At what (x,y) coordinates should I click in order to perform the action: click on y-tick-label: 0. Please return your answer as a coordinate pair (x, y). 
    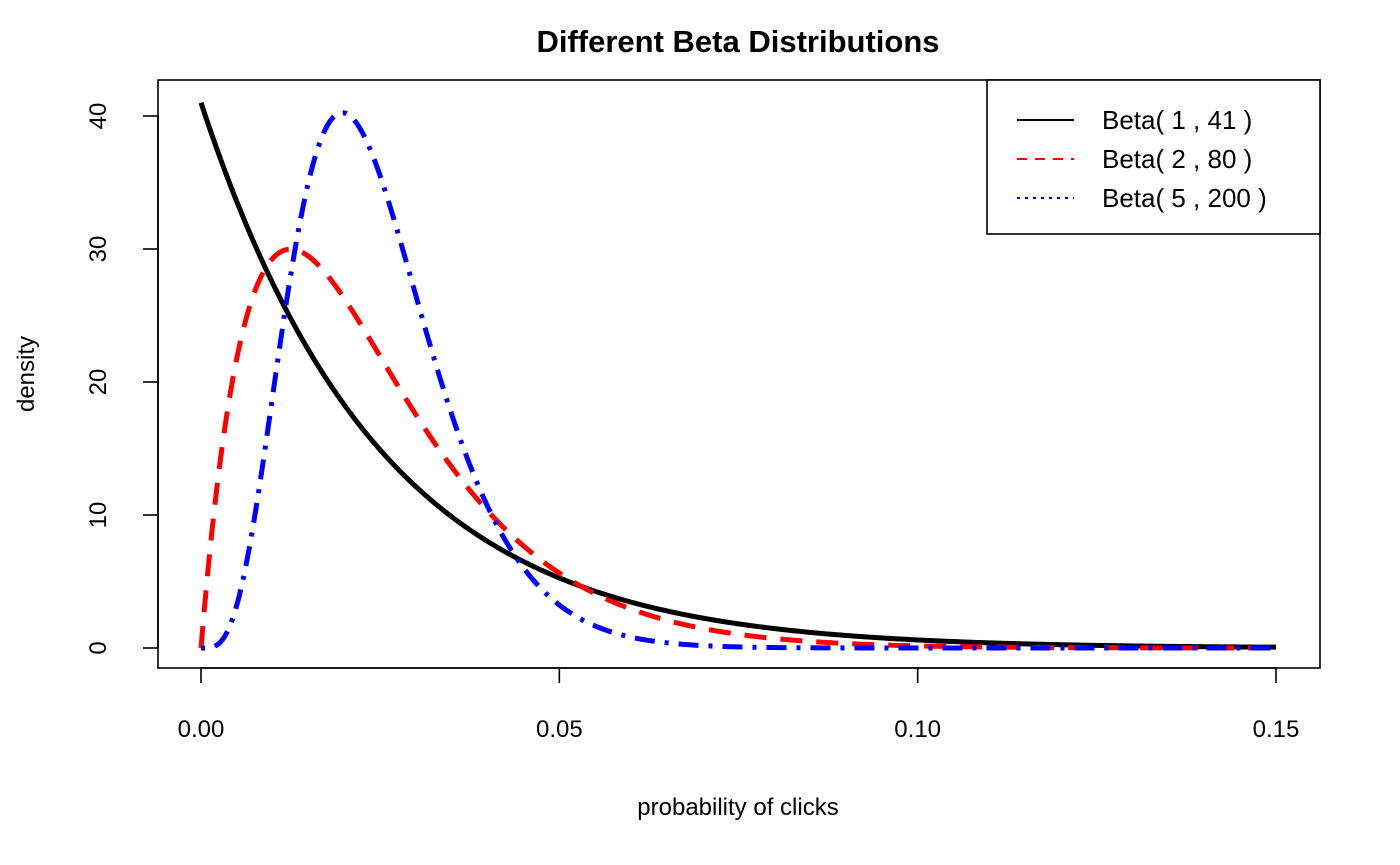
    Looking at the image, I should click on (98, 647).